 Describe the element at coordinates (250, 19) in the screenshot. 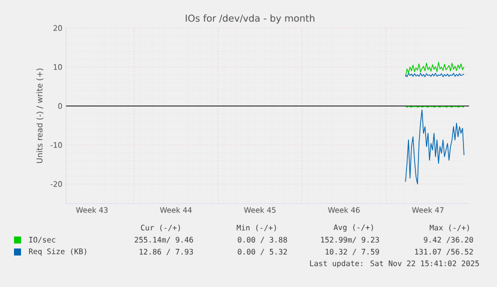

I see `chart-title: IOs for /dev/vda - by month` at that location.